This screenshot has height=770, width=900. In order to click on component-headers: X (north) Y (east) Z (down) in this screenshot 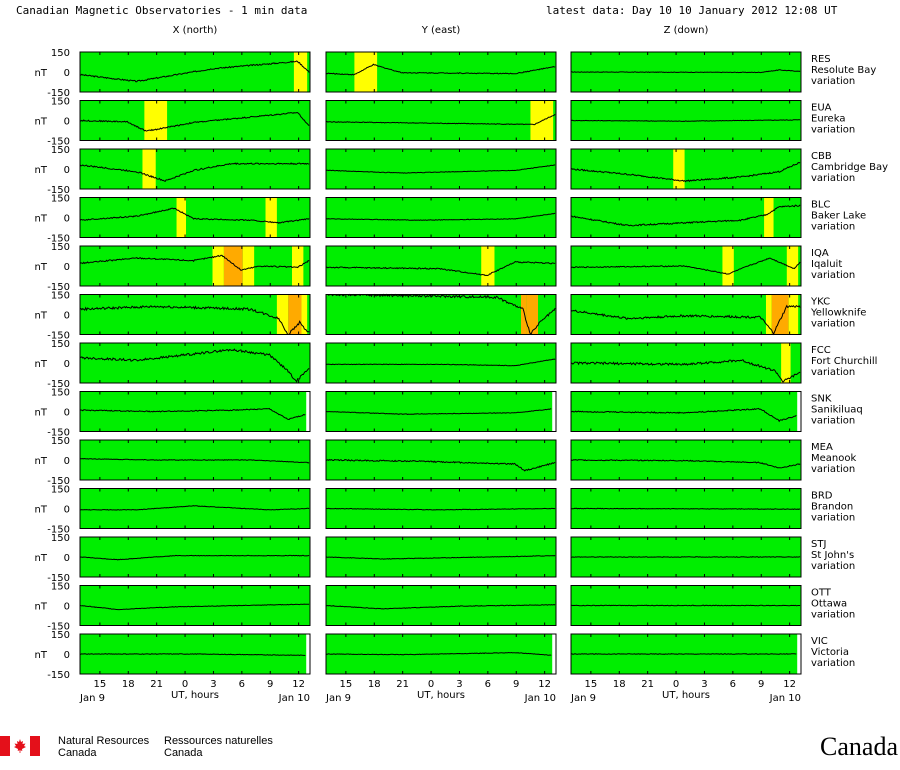, I will do `click(441, 30)`.